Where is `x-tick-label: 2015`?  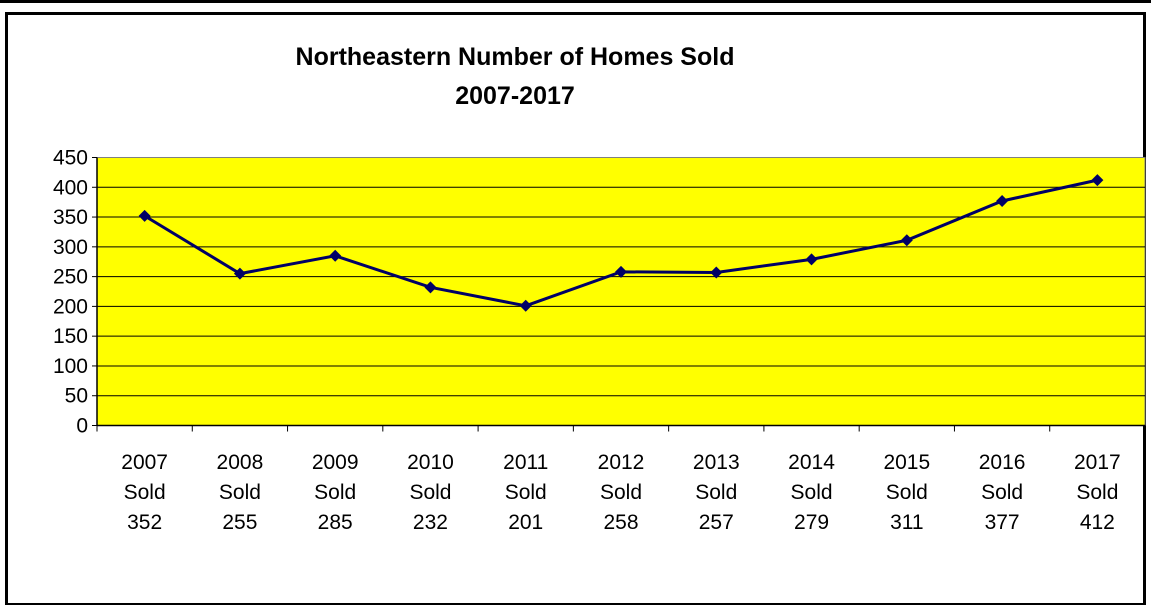
x-tick-label: 2015 is located at coordinates (906, 462).